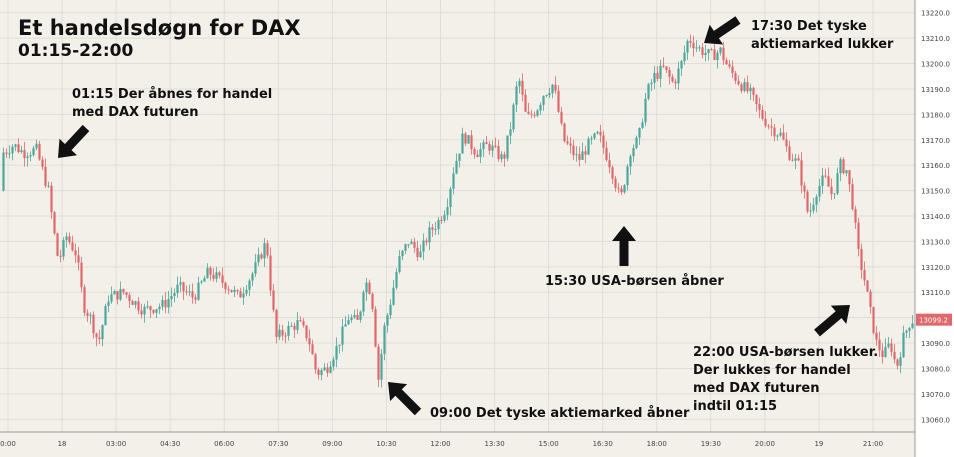 Image resolution: width=954 pixels, height=457 pixels. What do you see at coordinates (172, 94) in the screenshot?
I see `annotation-line: 01:15 Der åbnes for handel` at bounding box center [172, 94].